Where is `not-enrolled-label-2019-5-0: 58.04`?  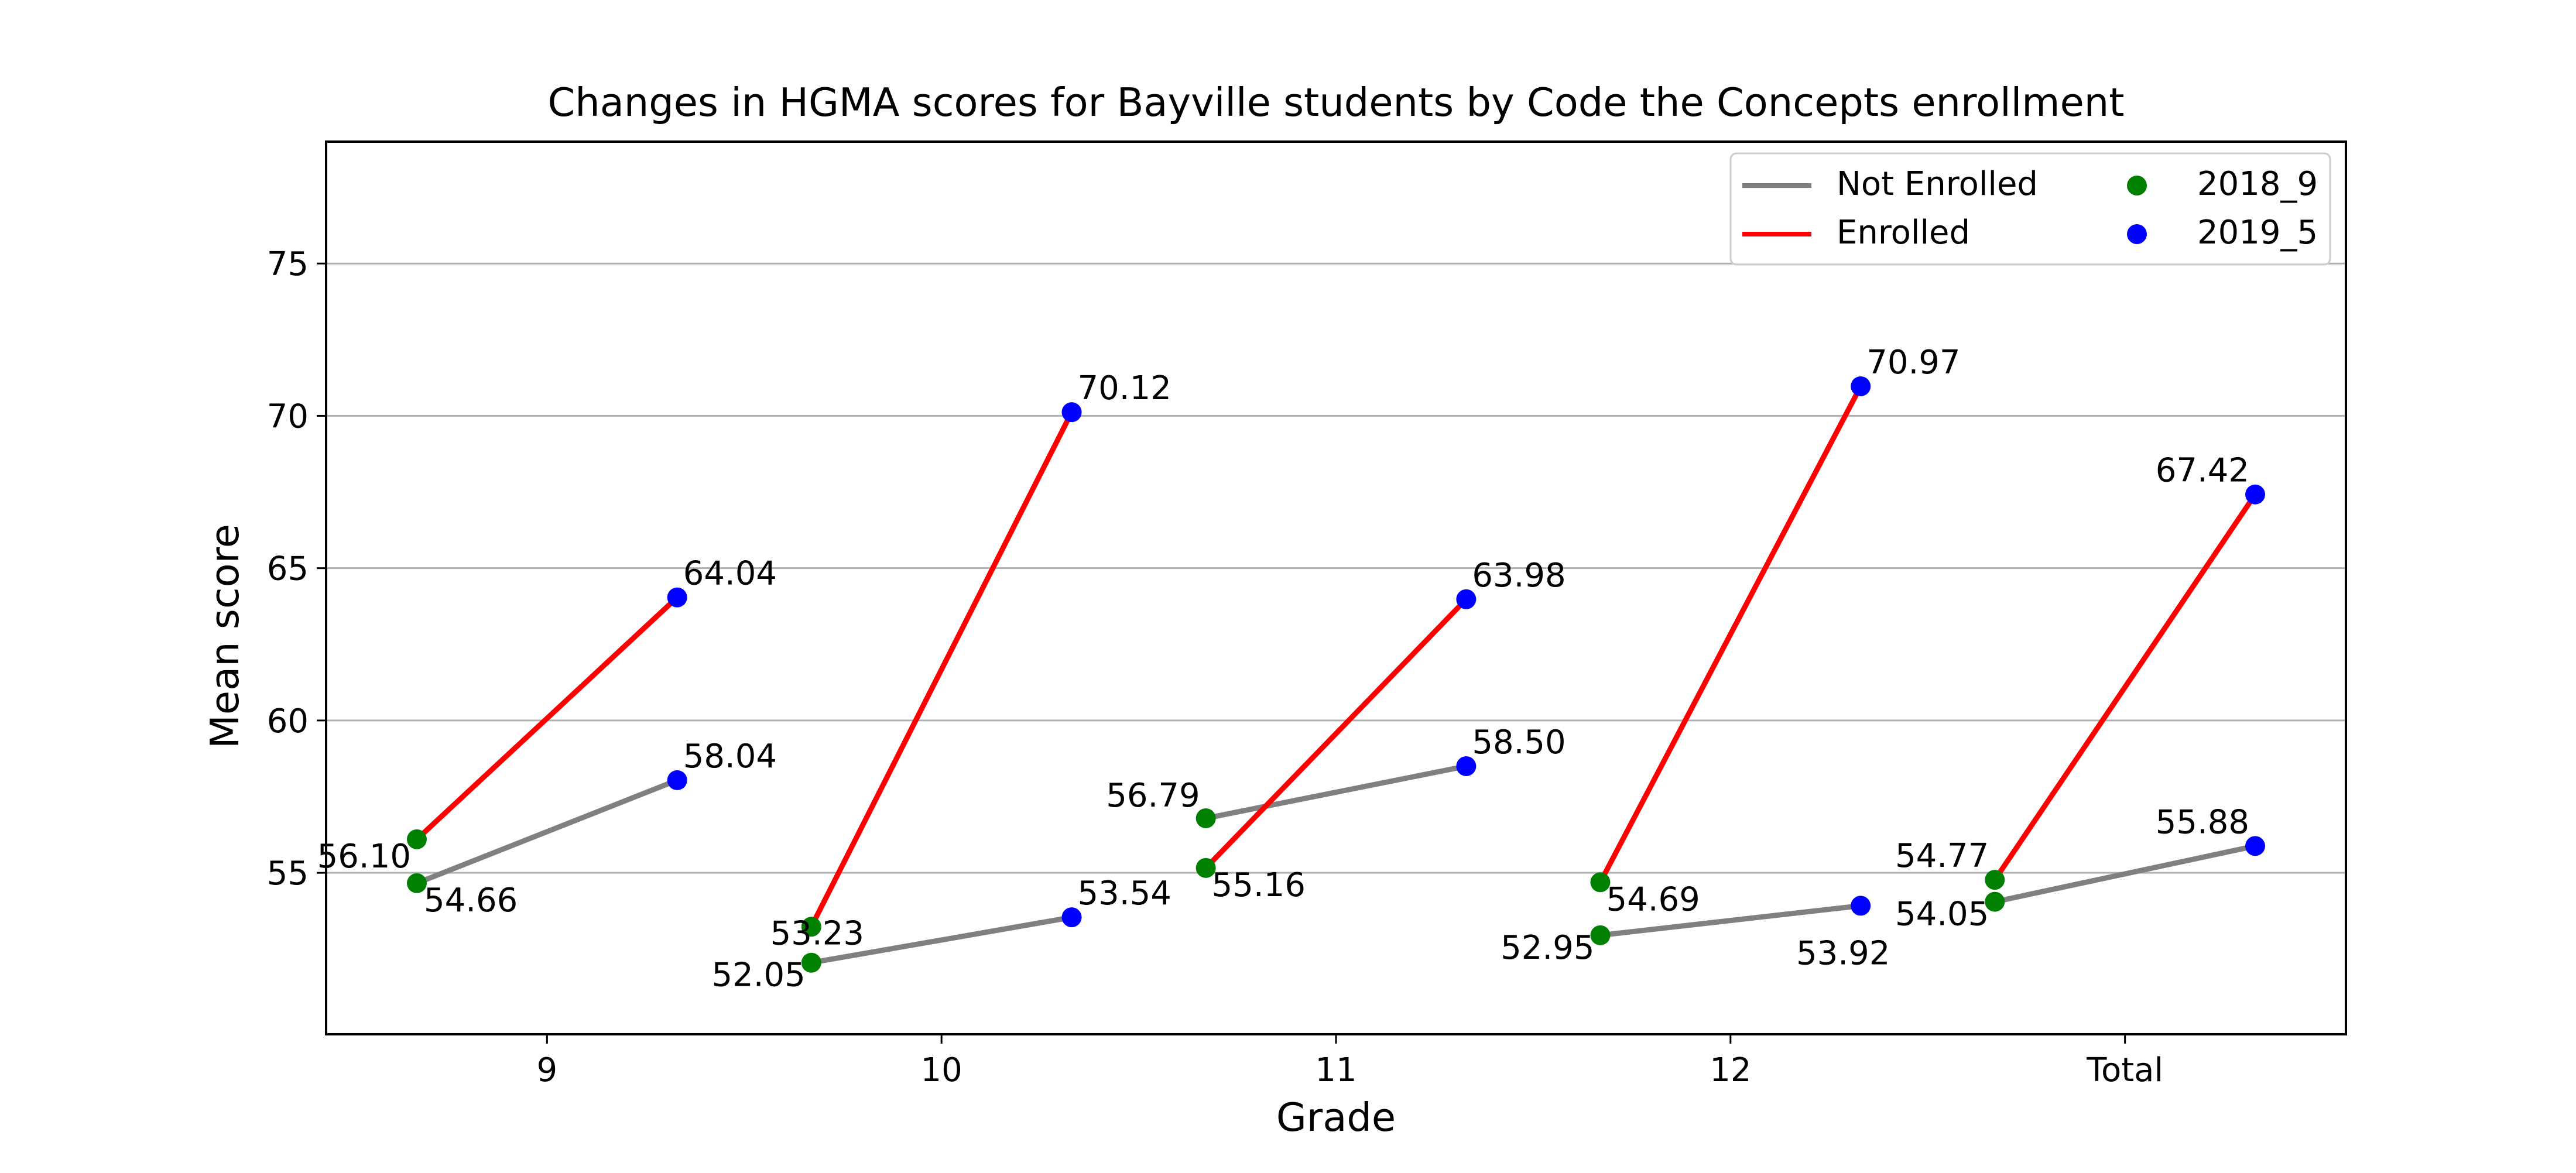 not-enrolled-label-2019-5-0: 58.04 is located at coordinates (730, 757).